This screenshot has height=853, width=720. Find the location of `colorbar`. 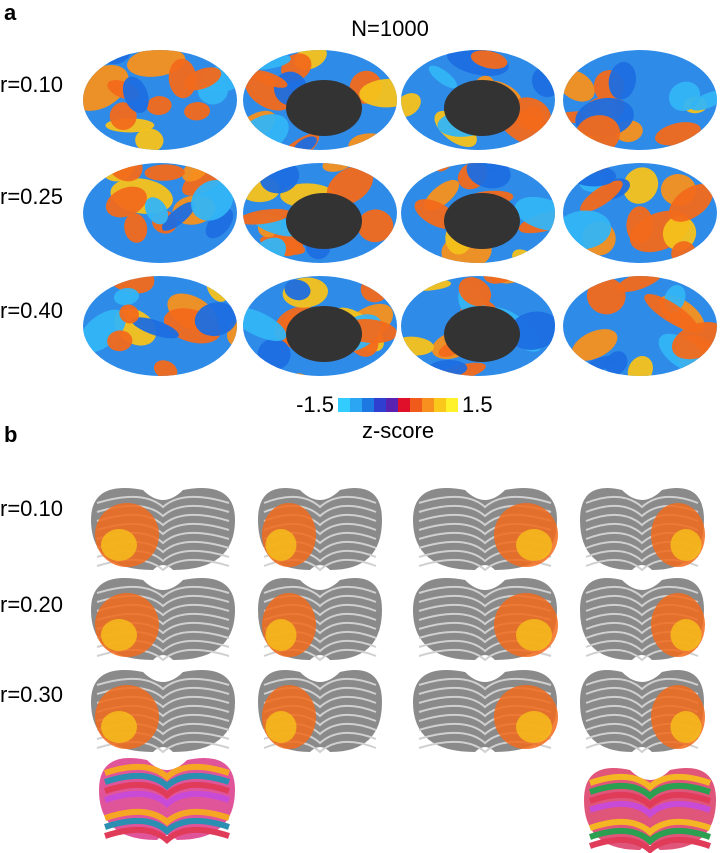

colorbar is located at coordinates (398, 405).